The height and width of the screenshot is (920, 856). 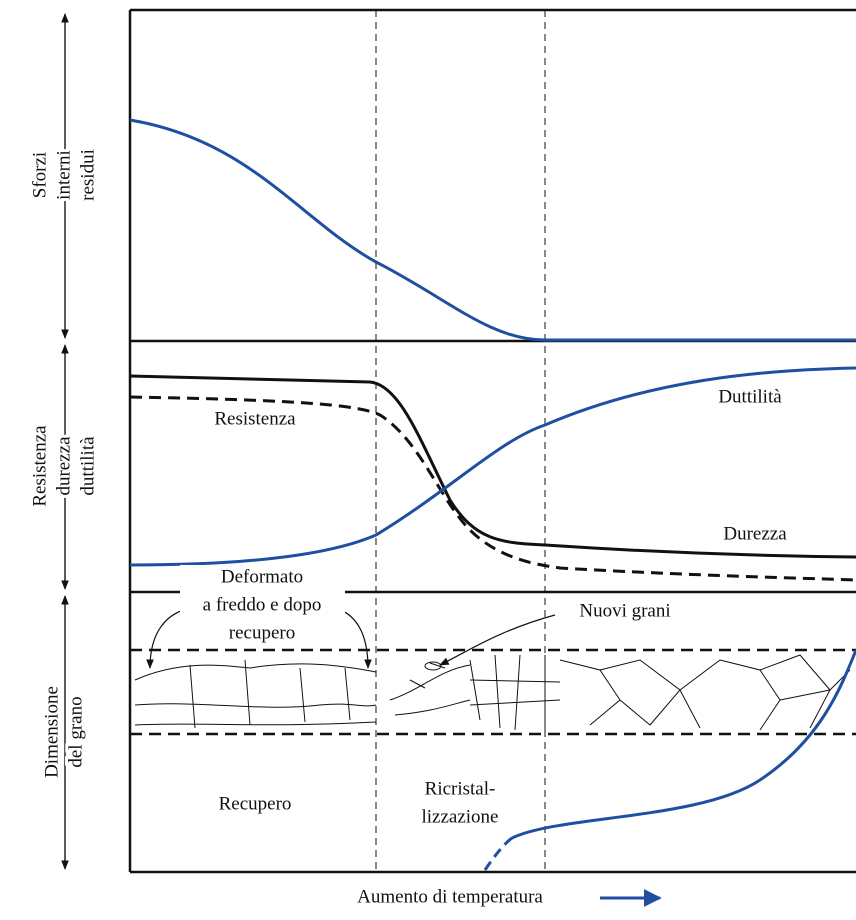 What do you see at coordinates (87, 175) in the screenshot?
I see `axis-label: residui` at bounding box center [87, 175].